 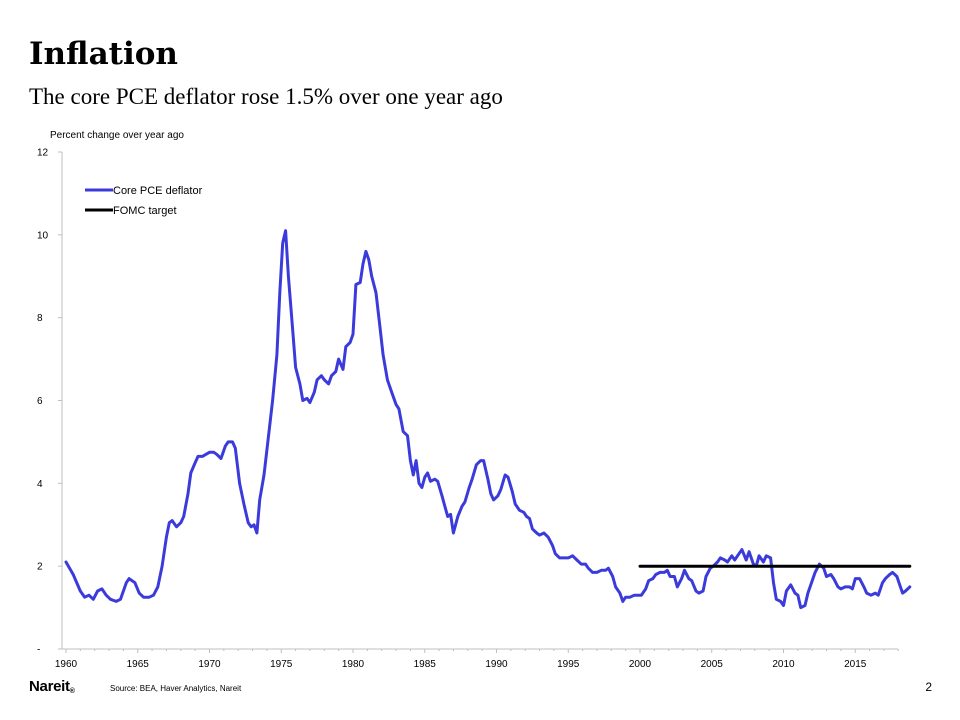 I want to click on x-tick-label: 1990, so click(x=496, y=664).